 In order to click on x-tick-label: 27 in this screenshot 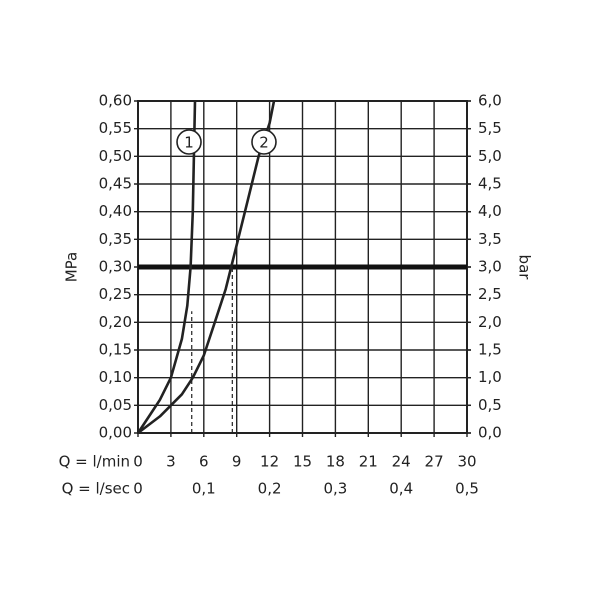, I will do `click(434, 462)`.